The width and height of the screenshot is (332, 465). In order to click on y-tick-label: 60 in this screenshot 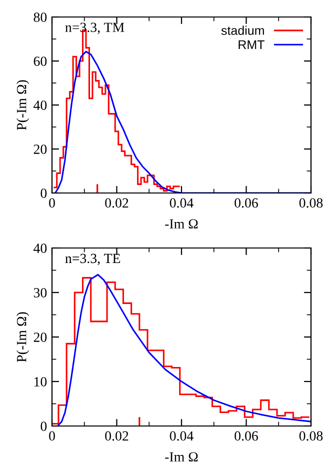, I will do `click(40, 61)`.